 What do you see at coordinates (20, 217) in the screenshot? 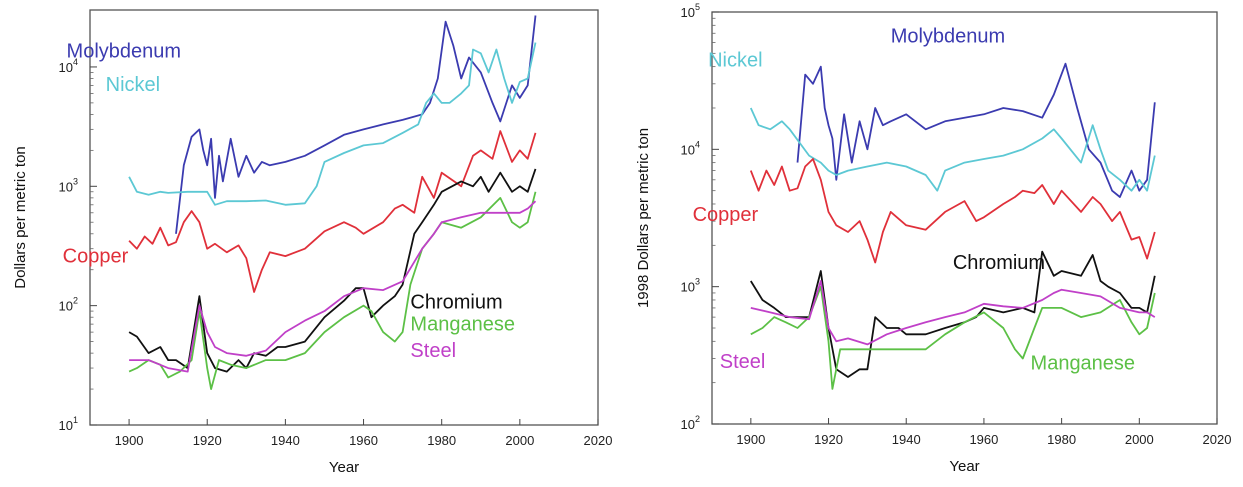
I see `y-axis-title: Dollars per metric ton` at bounding box center [20, 217].